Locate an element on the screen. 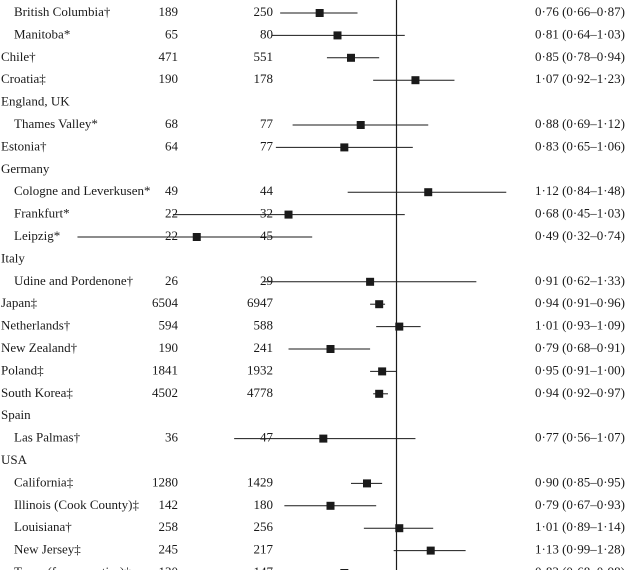 This screenshot has width=644, height=570. count-group-1: 130 is located at coordinates (169, 567).